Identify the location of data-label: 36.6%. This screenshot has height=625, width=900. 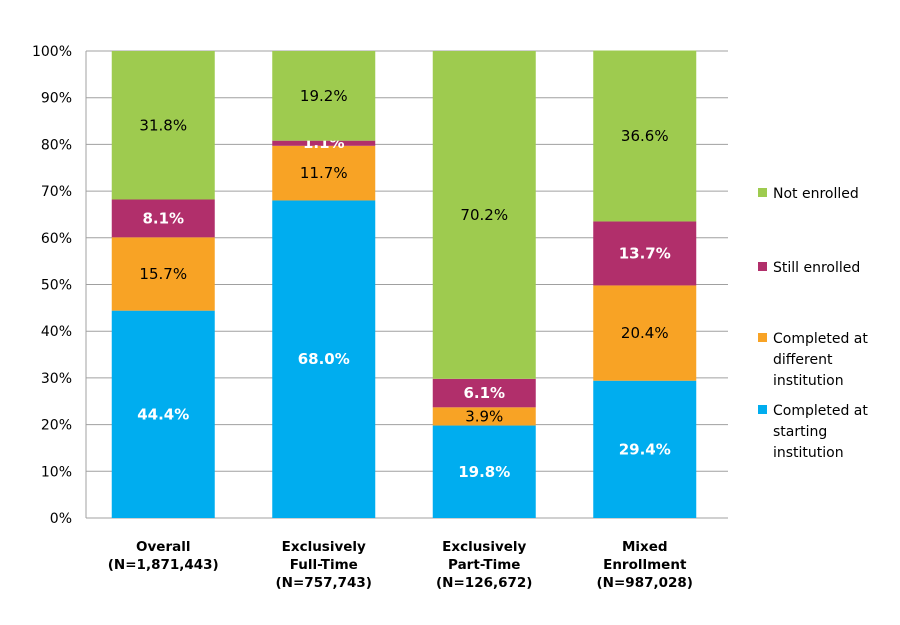
(645, 136).